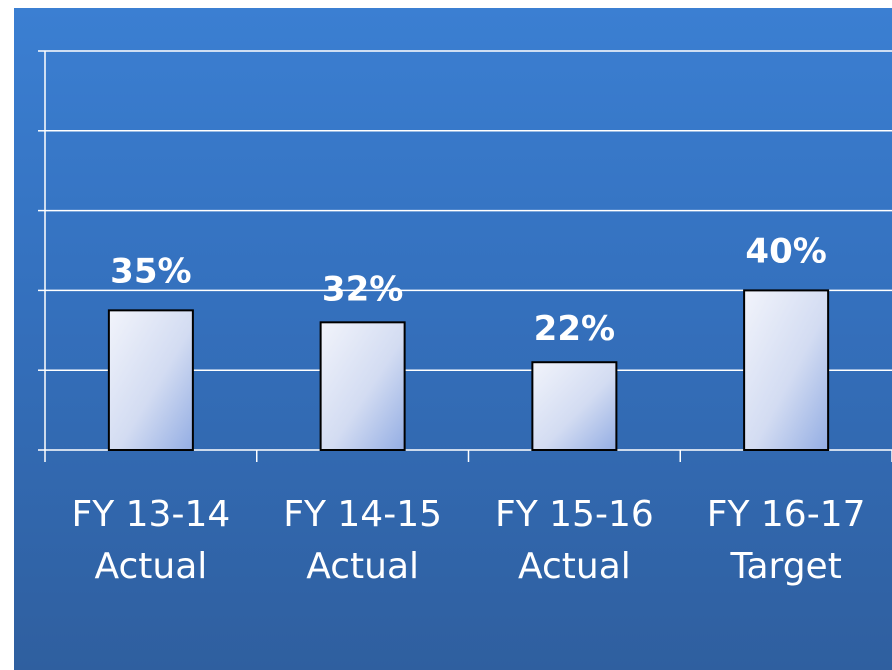 The image size is (892, 670). Describe the element at coordinates (151, 540) in the screenshot. I see `category-label-0: FY 13-14 Actual` at that location.